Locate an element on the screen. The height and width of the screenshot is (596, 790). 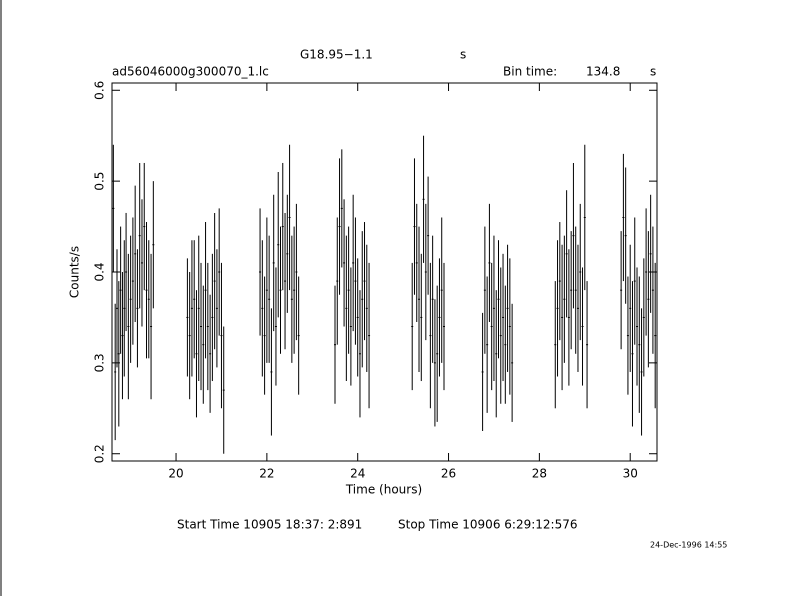
date-stamp: 24-Dec-1996 14:55 is located at coordinates (688, 545).